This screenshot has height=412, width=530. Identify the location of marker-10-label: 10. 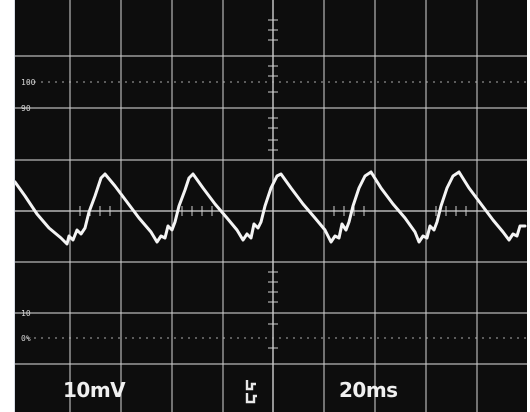
(26, 313).